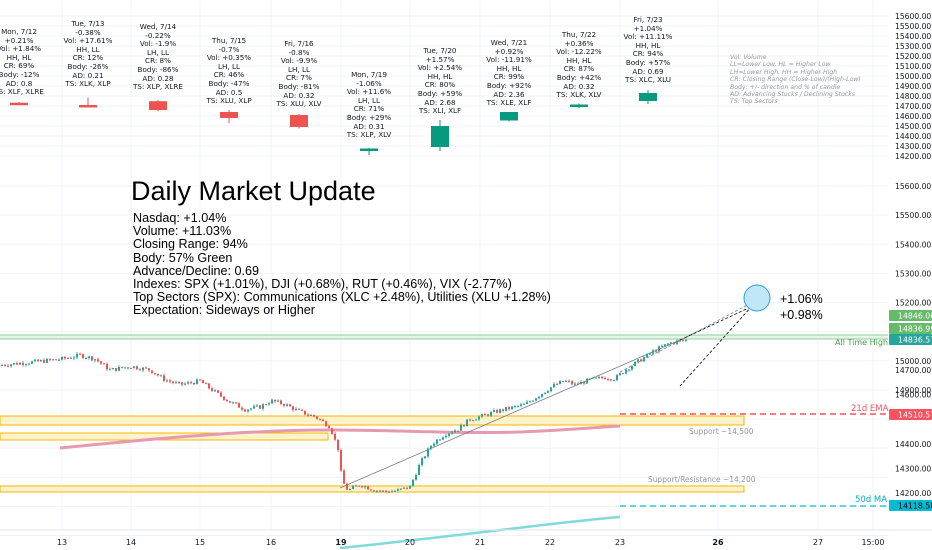  What do you see at coordinates (509, 42) in the screenshot?
I see `day-card-line: Wed, 7/21` at bounding box center [509, 42].